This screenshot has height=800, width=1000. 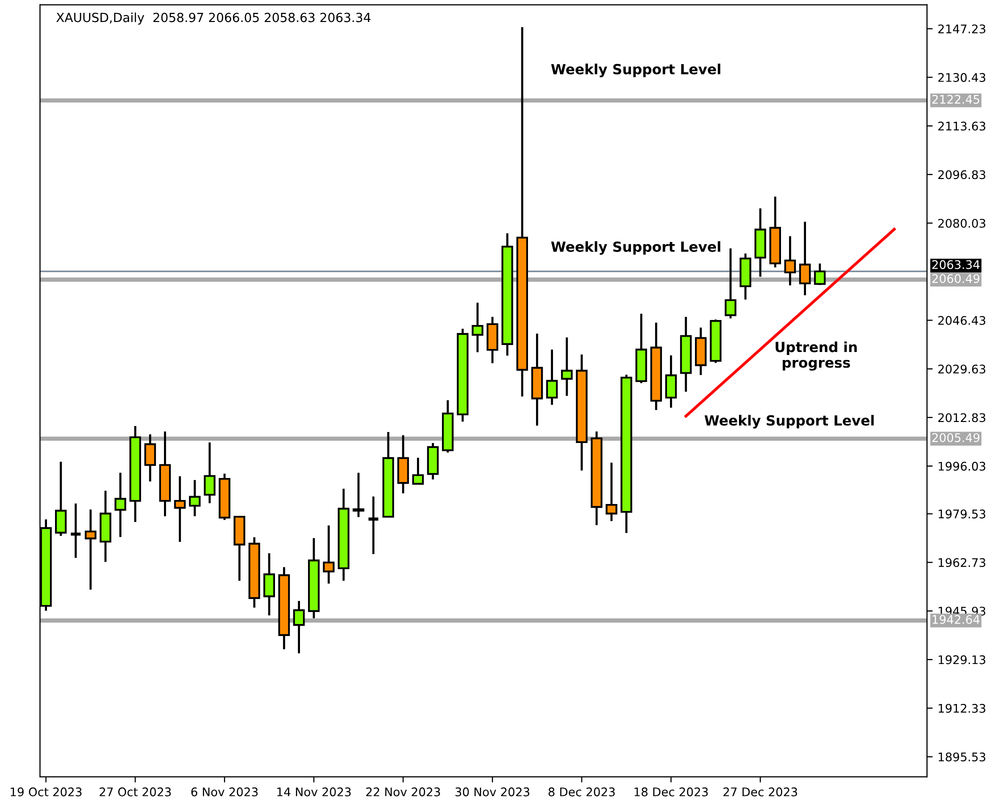 What do you see at coordinates (816, 356) in the screenshot?
I see `annotation: Uptrend in progress` at bounding box center [816, 356].